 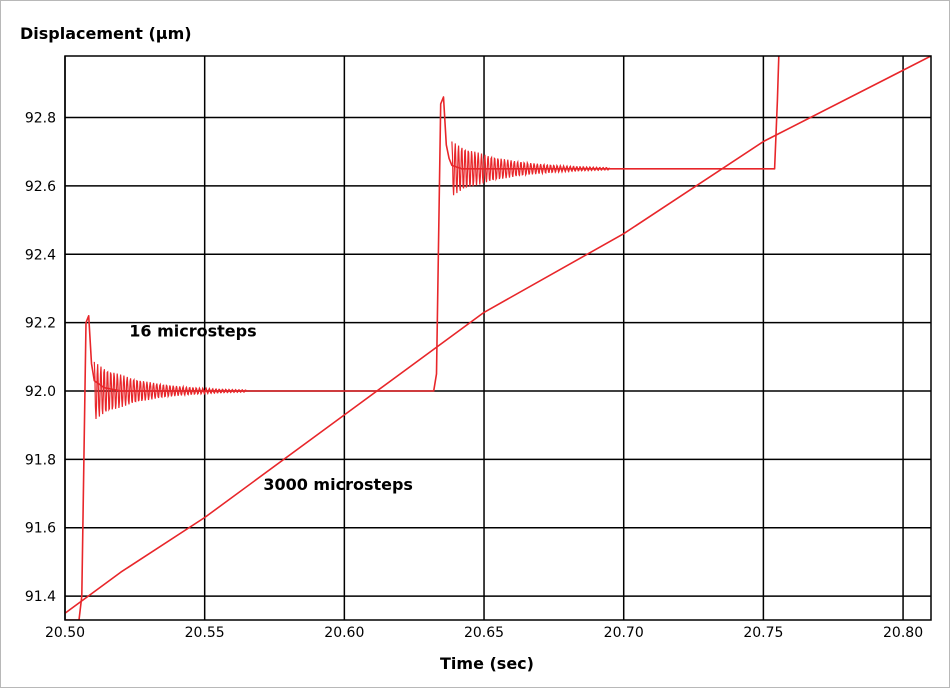 What do you see at coordinates (65, 633) in the screenshot?
I see `x-tick-label: 20.50` at bounding box center [65, 633].